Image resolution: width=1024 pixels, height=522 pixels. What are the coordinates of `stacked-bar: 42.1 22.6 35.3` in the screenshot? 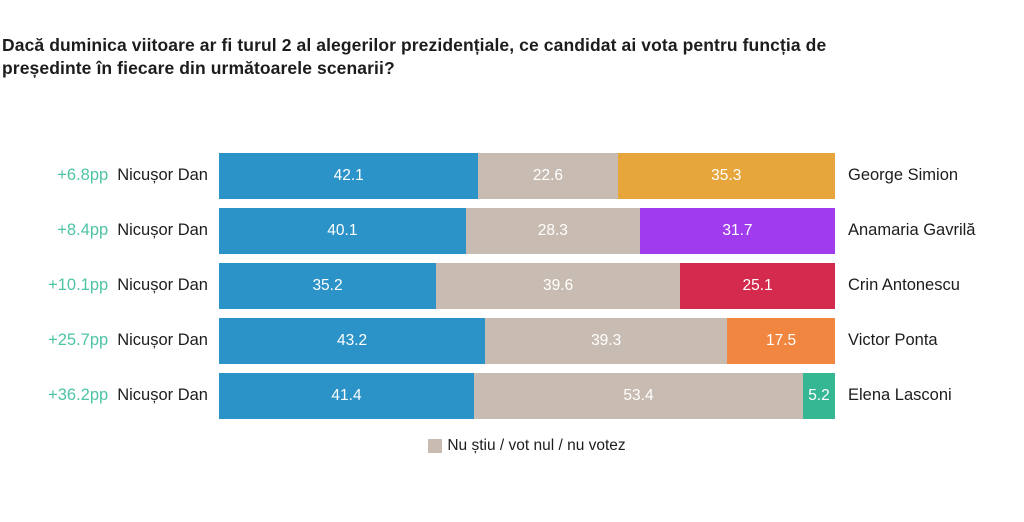 It's located at (527, 175).